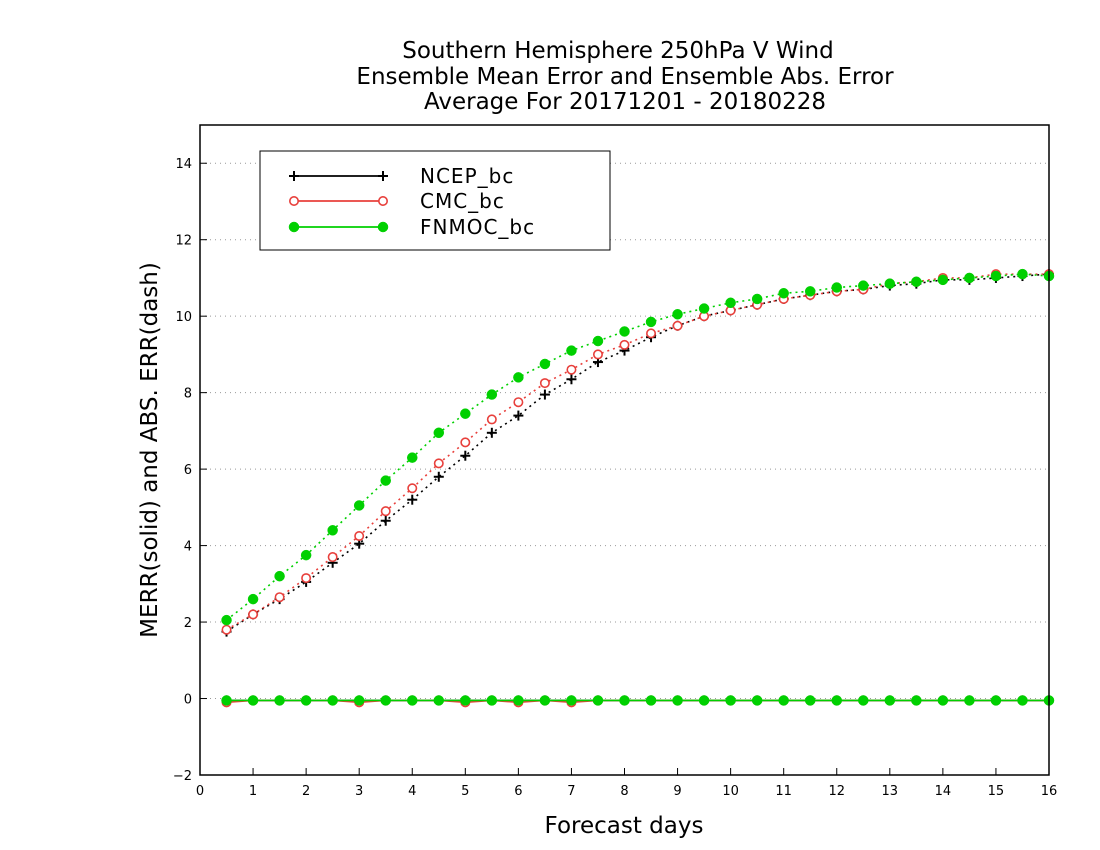  What do you see at coordinates (462, 201) in the screenshot?
I see `legend-label: CMC_bc` at bounding box center [462, 201].